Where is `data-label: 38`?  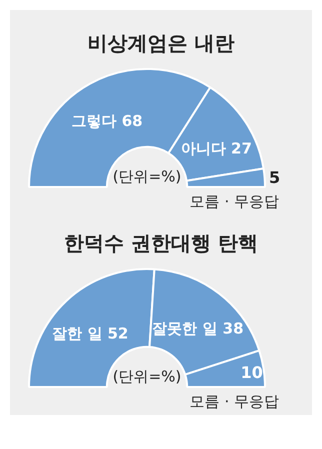
data-label: 38 is located at coordinates (233, 328).